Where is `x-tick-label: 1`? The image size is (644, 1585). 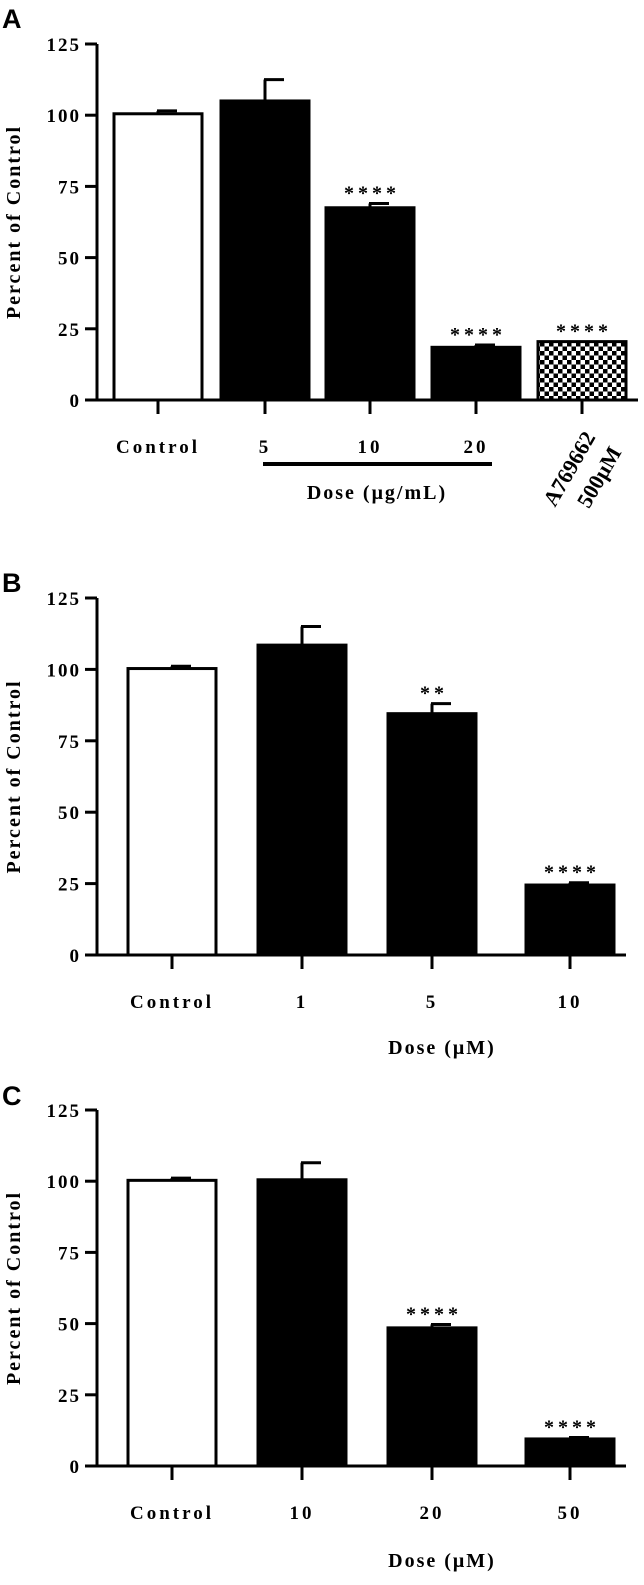 x-tick-label: 1 is located at coordinates (302, 1002).